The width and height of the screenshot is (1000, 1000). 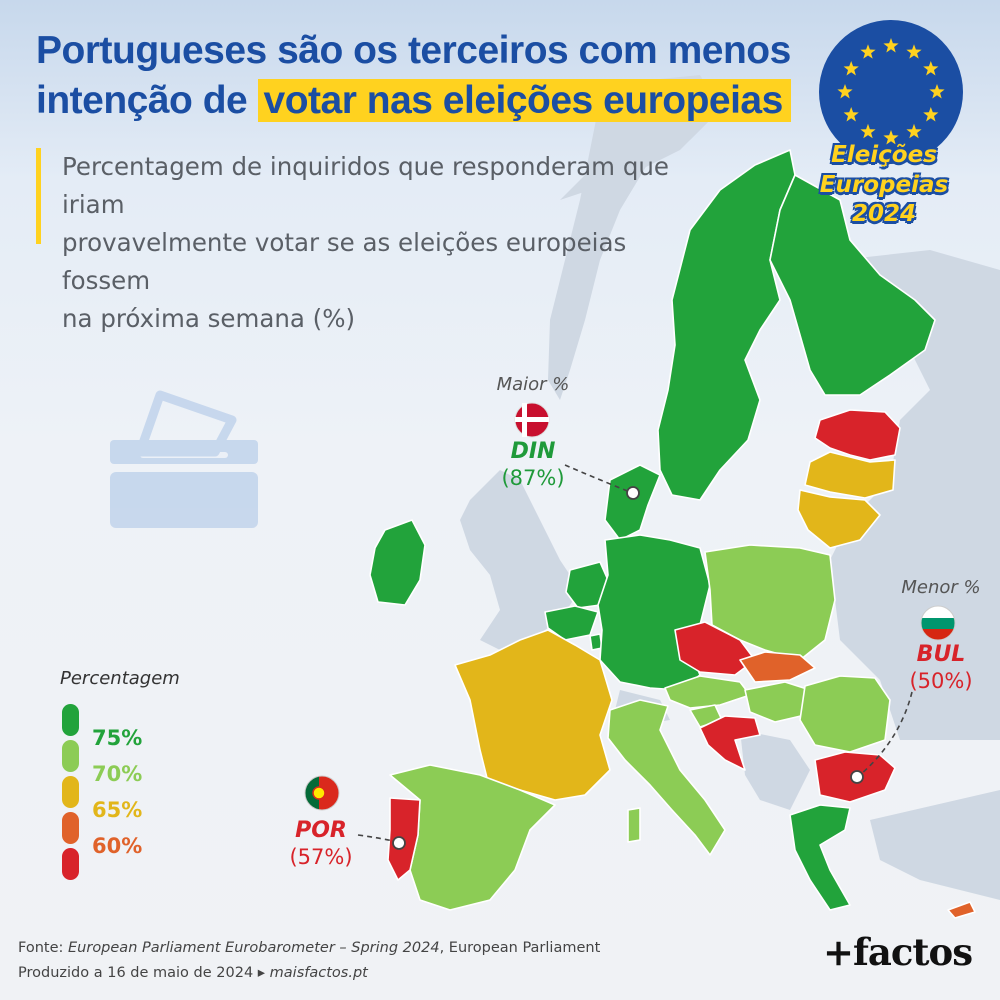 I want to click on country-latvia, so click(x=850, y=475).